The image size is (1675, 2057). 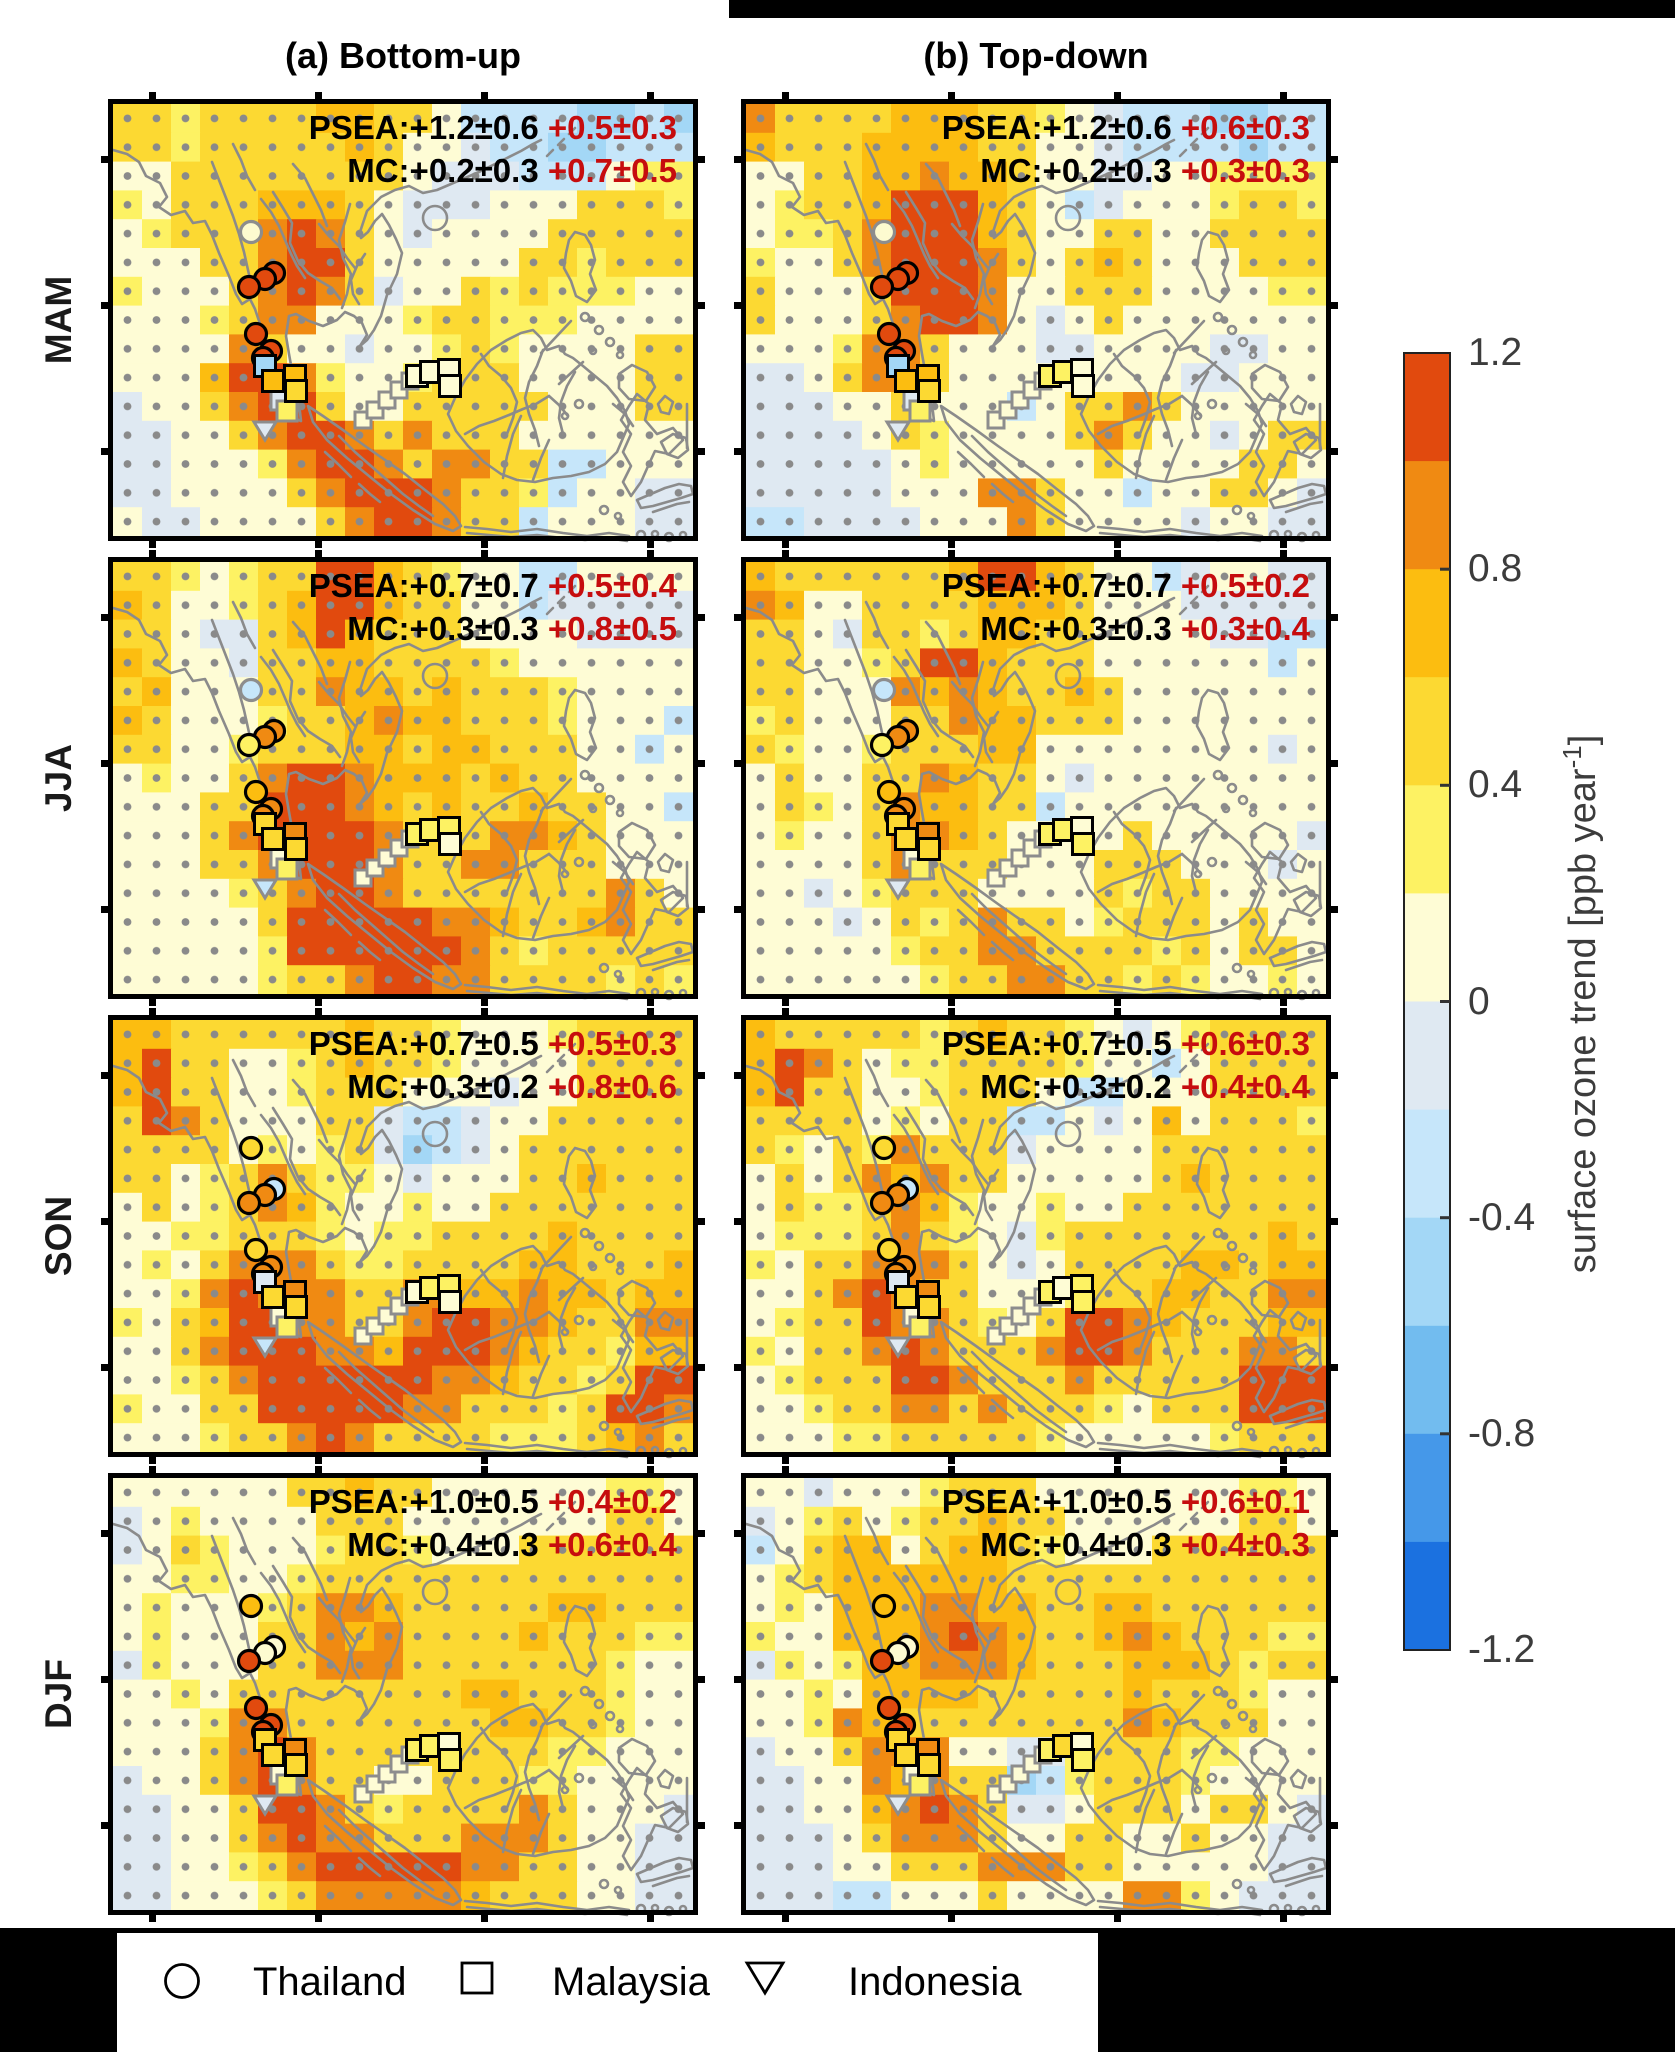 I want to click on svg-text: PSEA:+1.2±0.6 +0.6±0.3, so click(x=1126, y=127).